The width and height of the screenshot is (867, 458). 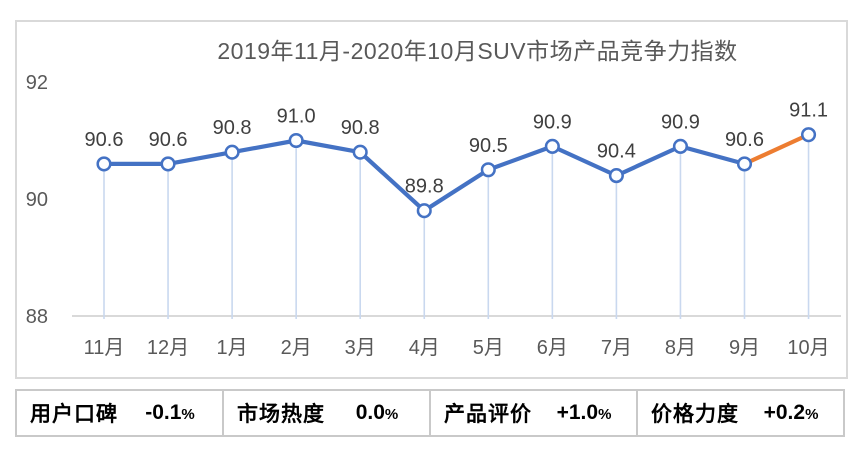 I want to click on data-point-label: 90.5, so click(x=488, y=146).